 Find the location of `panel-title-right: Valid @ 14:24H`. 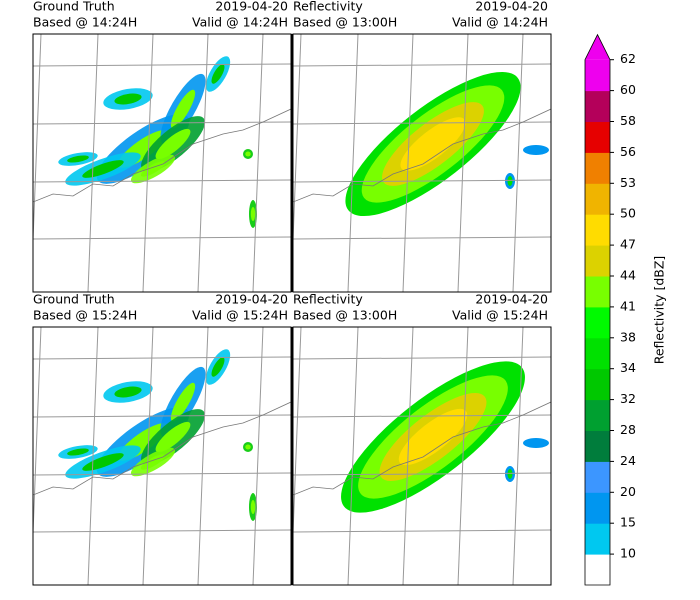

panel-title-right: Valid @ 14:24H is located at coordinates (240, 22).